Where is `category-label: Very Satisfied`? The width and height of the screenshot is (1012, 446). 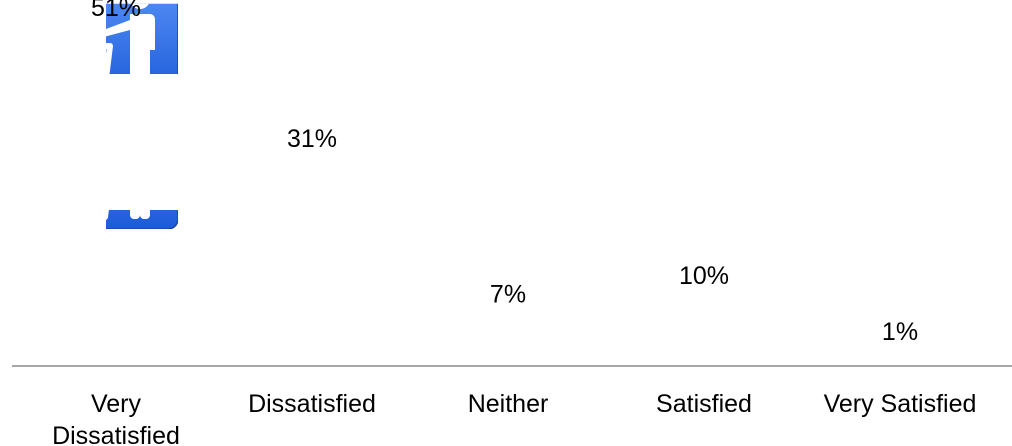 category-label: Very Satisfied is located at coordinates (900, 404).